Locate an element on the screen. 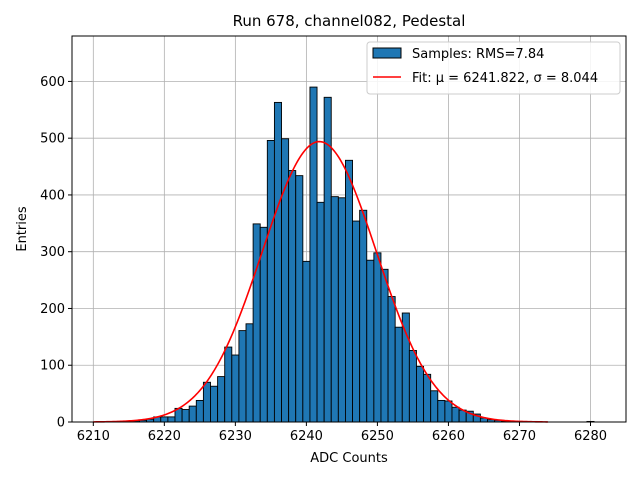 This screenshot has width=640, height=480. y-tick-label-5: 500 is located at coordinates (52, 139).